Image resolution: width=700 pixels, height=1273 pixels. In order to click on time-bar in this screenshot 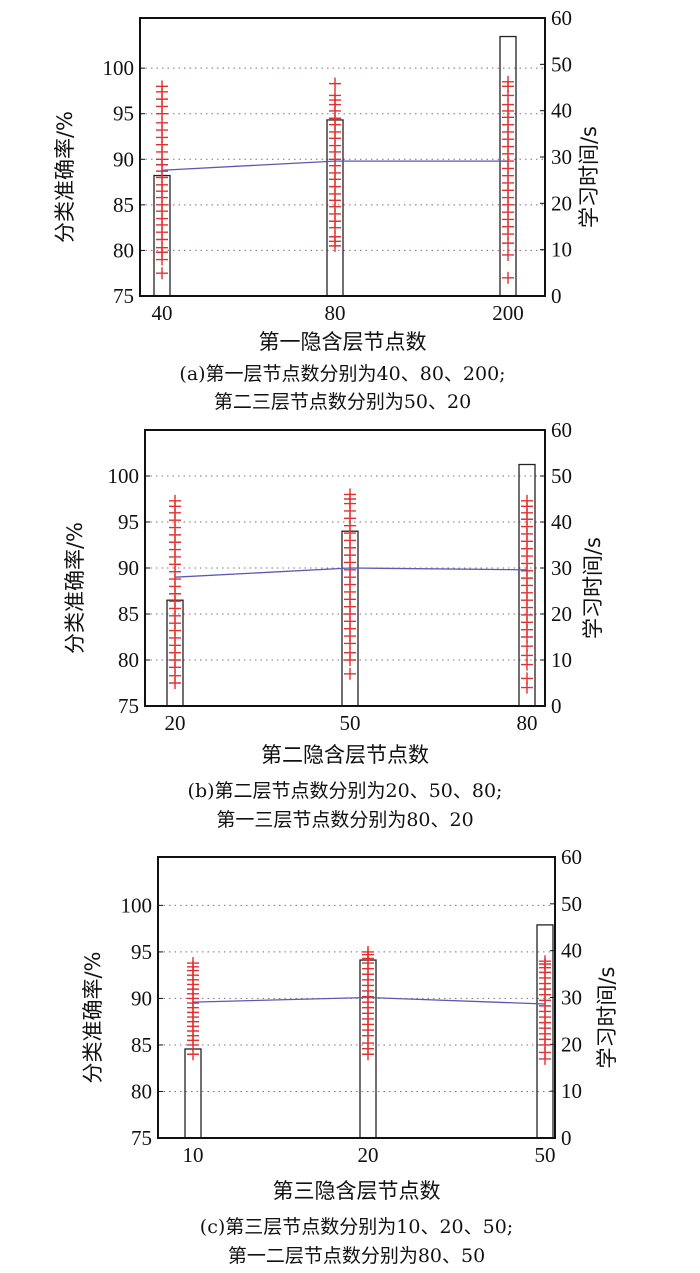, I will do `click(193, 1093)`.